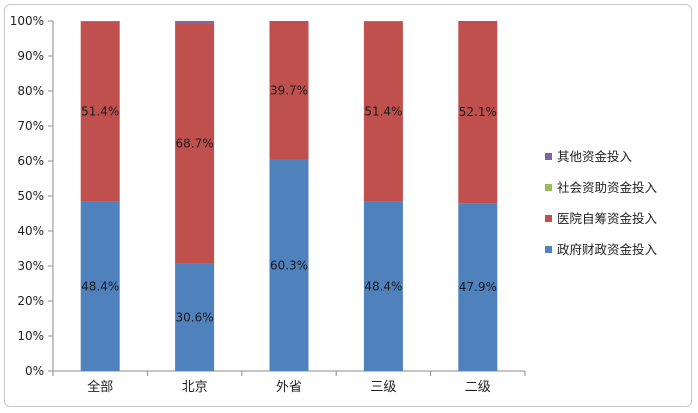  What do you see at coordinates (30, 161) in the screenshot?
I see `y-tick-label: 60%` at bounding box center [30, 161].